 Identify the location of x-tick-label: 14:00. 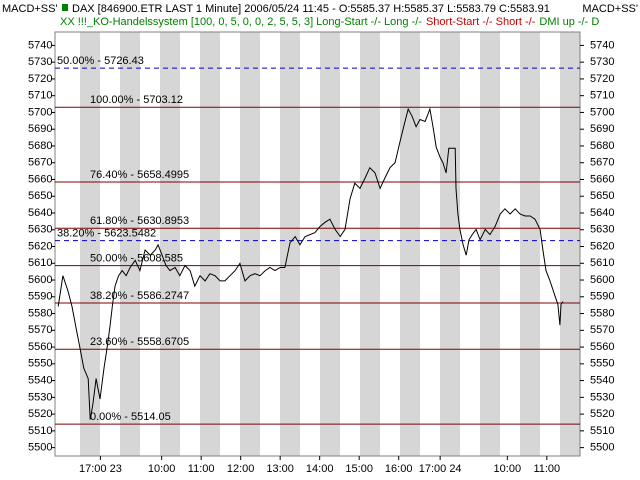
(320, 469).